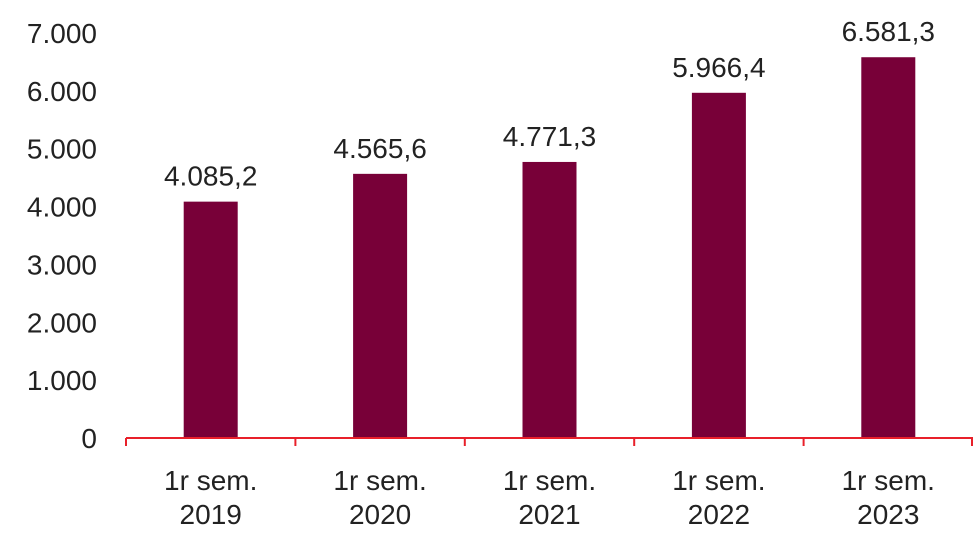 This screenshot has height=534, width=973. I want to click on y-tick-label: 3.000, so click(62, 264).